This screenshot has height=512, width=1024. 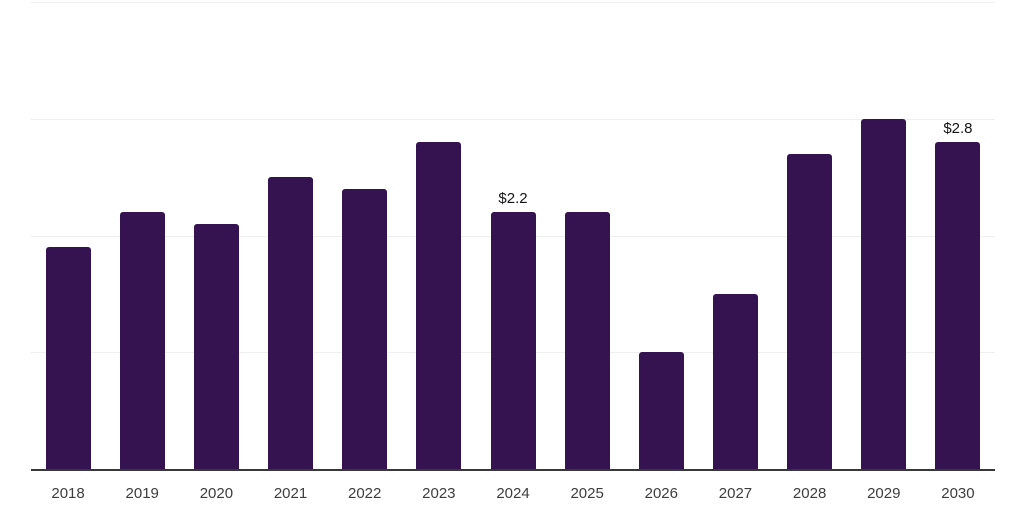 What do you see at coordinates (884, 493) in the screenshot?
I see `x-tick-label-2029: 2029` at bounding box center [884, 493].